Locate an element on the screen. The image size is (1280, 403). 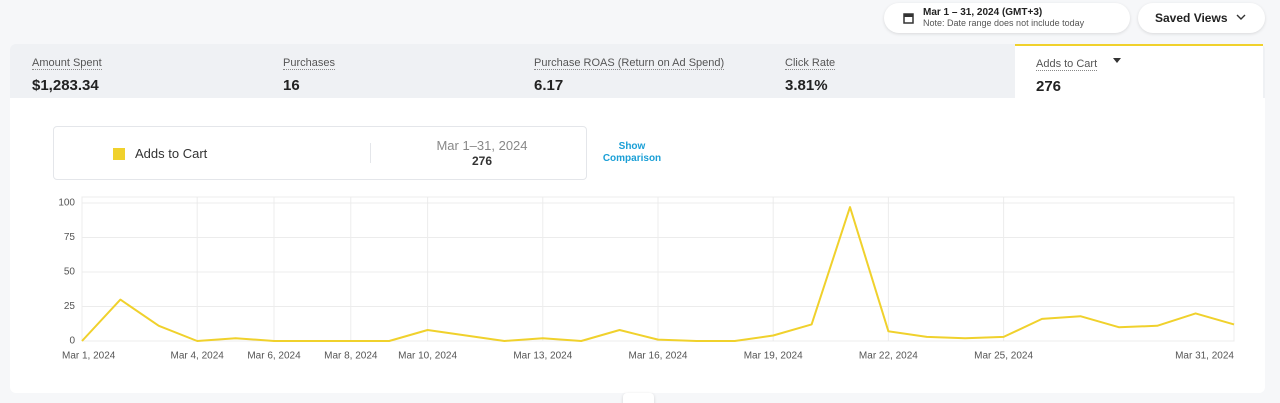
legend-box: Adds to Cart Mar 1–31, 2024 276 is located at coordinates (320, 153).